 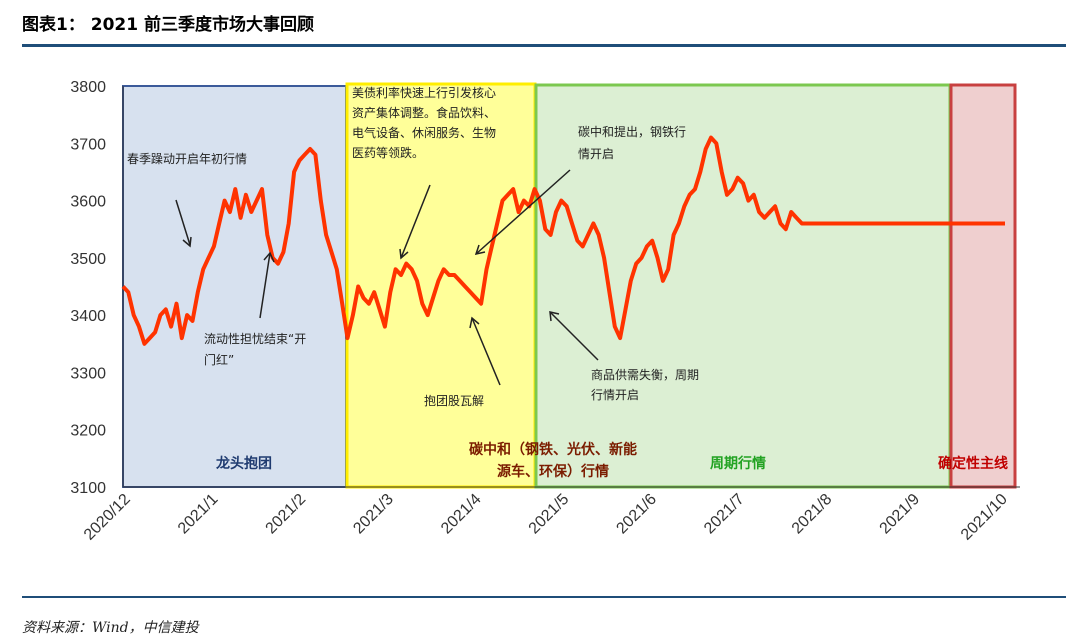 What do you see at coordinates (523, 212) in the screenshot?
I see `arrow-carbon` at bounding box center [523, 212].